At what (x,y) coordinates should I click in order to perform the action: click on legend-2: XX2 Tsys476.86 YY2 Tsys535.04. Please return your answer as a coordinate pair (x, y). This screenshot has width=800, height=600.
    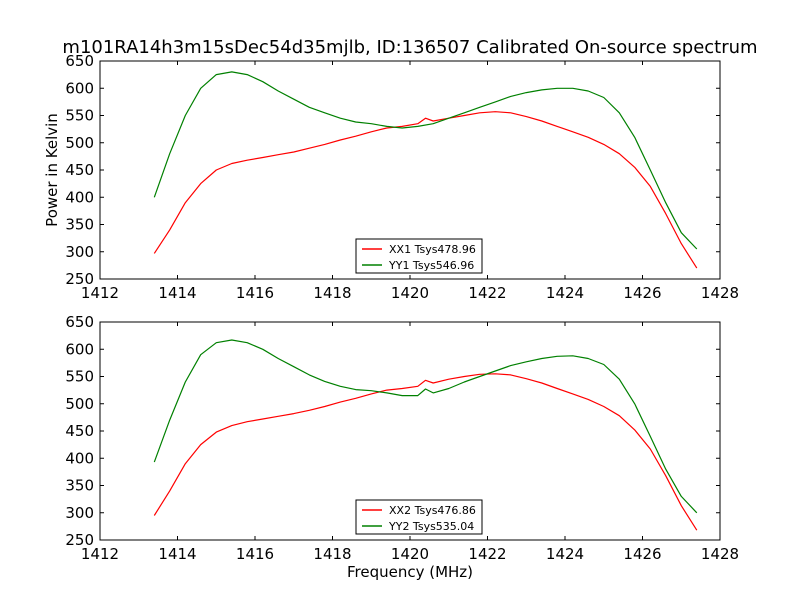
    Looking at the image, I should click on (419, 517).